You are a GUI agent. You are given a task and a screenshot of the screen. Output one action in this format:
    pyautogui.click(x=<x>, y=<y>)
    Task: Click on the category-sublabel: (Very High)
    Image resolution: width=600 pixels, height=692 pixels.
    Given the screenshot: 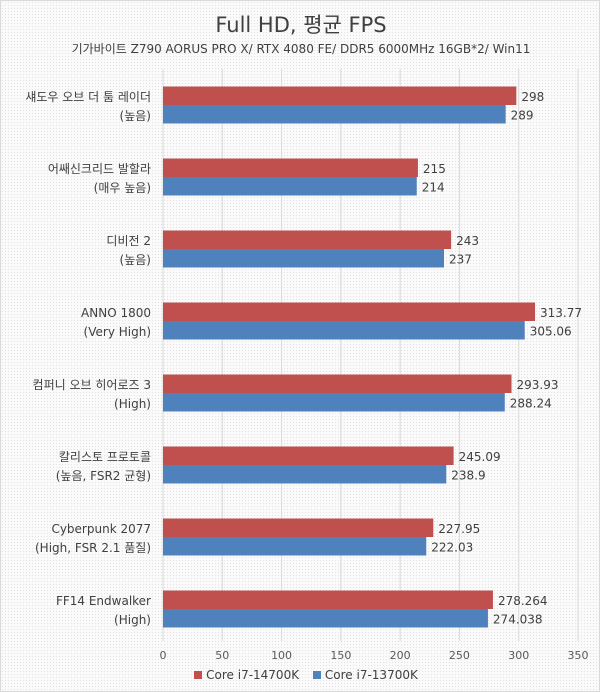 What is the action you would take?
    pyautogui.click(x=117, y=332)
    